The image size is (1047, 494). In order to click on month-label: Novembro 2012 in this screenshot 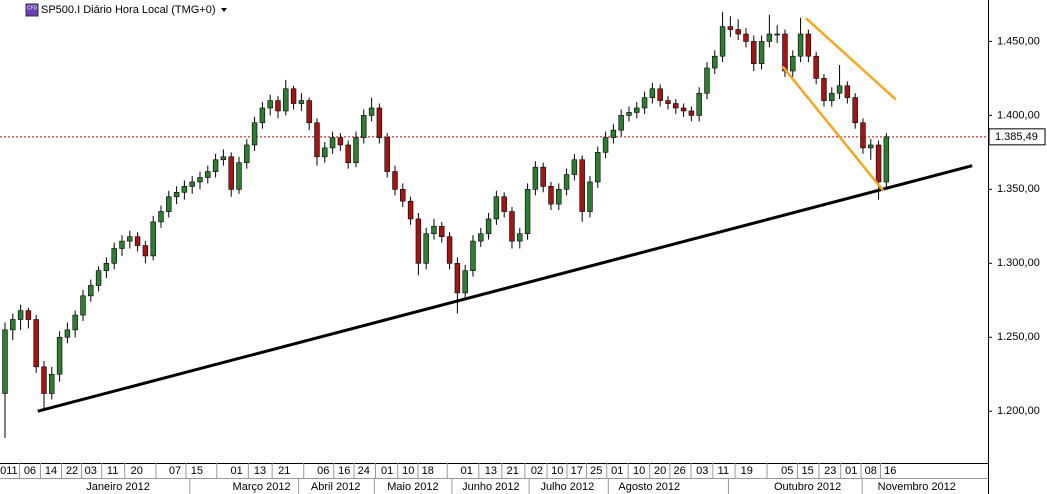, I will do `click(917, 487)`.